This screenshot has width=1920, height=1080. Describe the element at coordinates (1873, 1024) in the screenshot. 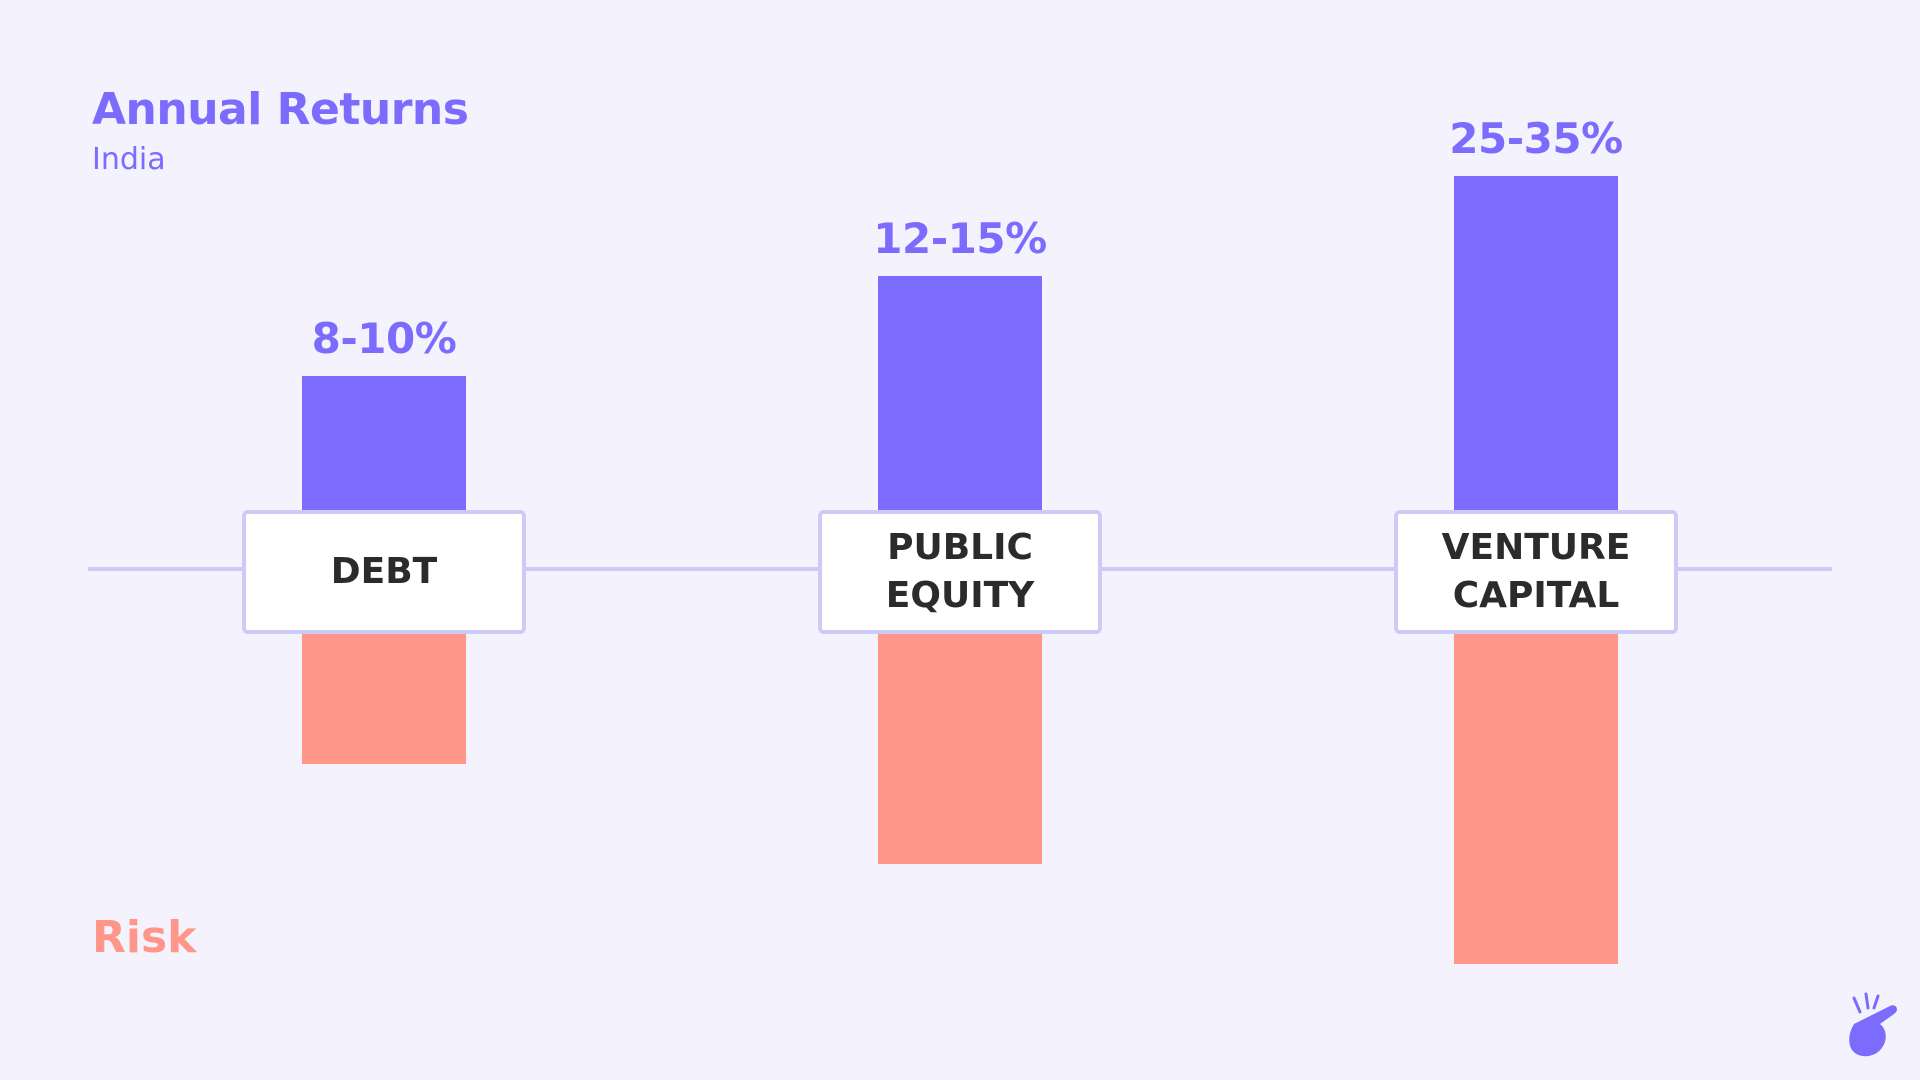

I see `hand-snap-icon` at that location.